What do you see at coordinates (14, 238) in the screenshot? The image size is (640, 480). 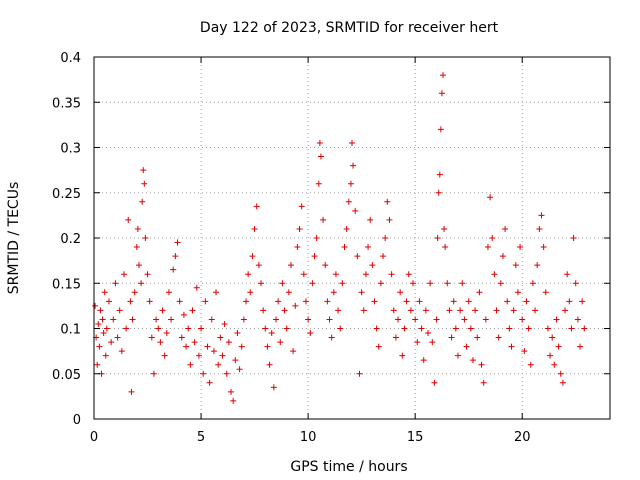 I see `y-axis-label: SRMTID / TECUs` at bounding box center [14, 238].